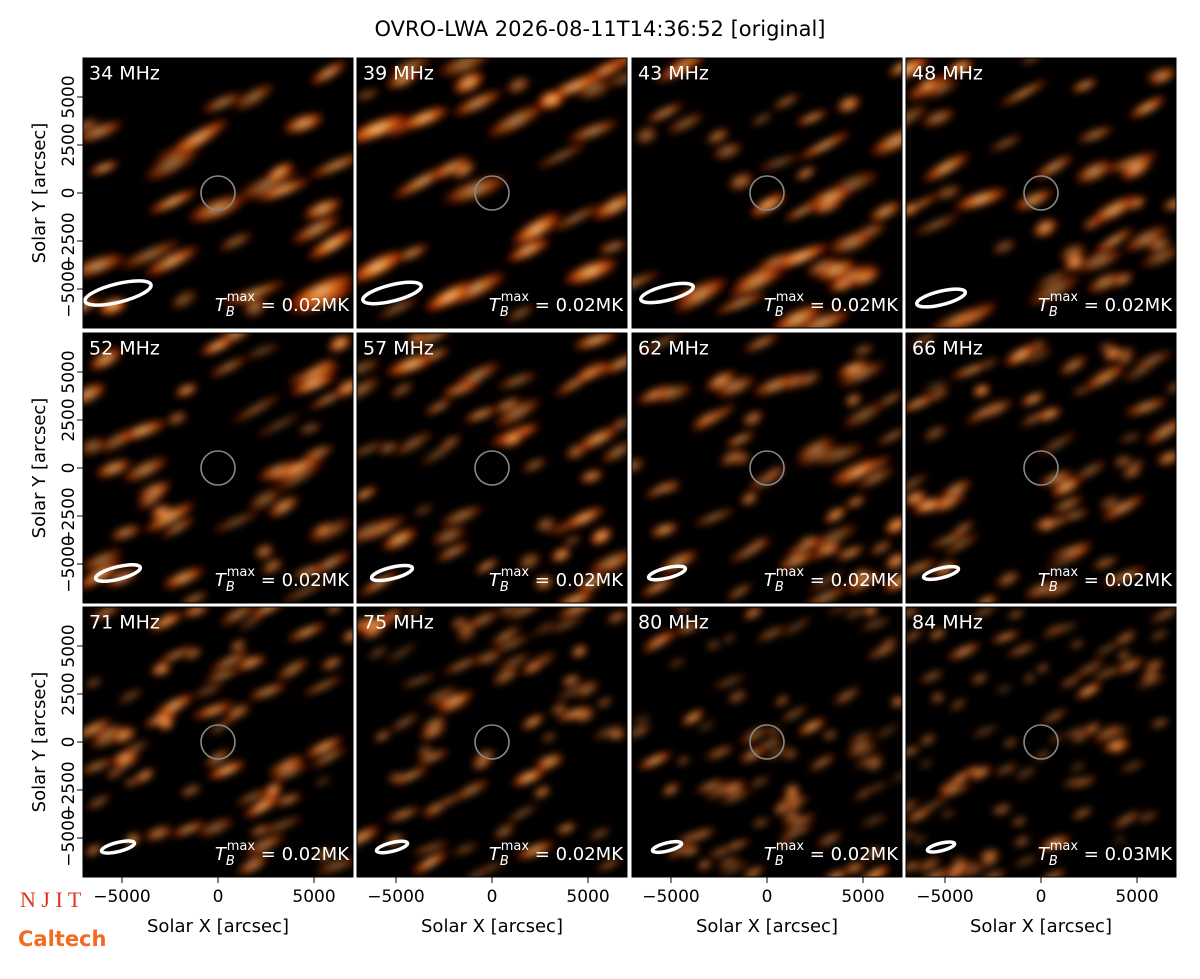 Image resolution: width=1200 pixels, height=979 pixels. Describe the element at coordinates (667, 573) in the screenshot. I see `beam` at that location.